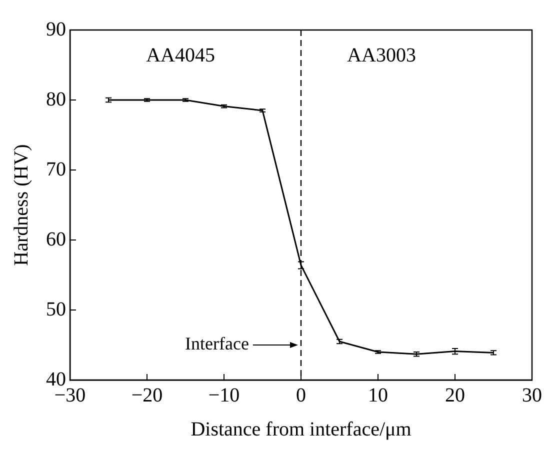 This screenshot has width=560, height=450. Describe the element at coordinates (378, 395) in the screenshot. I see `x-tick-label: 10` at that location.